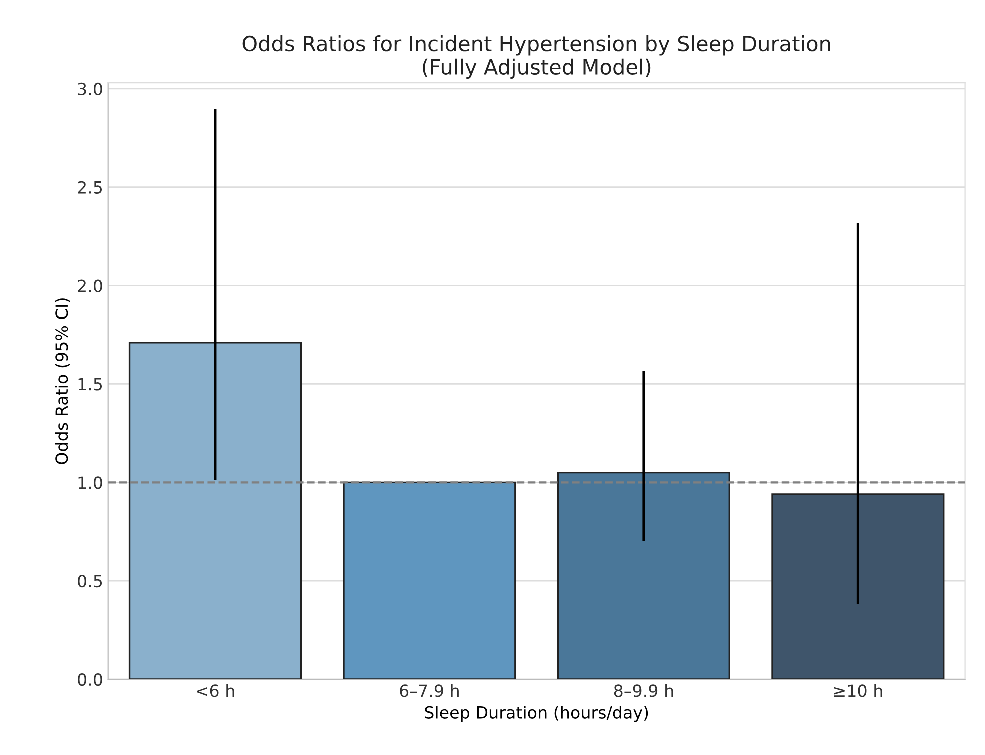 The image size is (985, 755). What do you see at coordinates (90, 384) in the screenshot?
I see `y-tick-label: 1.5` at bounding box center [90, 384].